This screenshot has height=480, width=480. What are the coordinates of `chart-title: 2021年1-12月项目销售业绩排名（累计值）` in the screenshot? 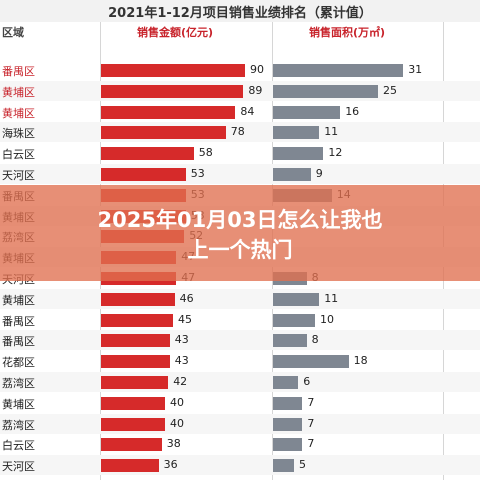 It's located at (240, 13).